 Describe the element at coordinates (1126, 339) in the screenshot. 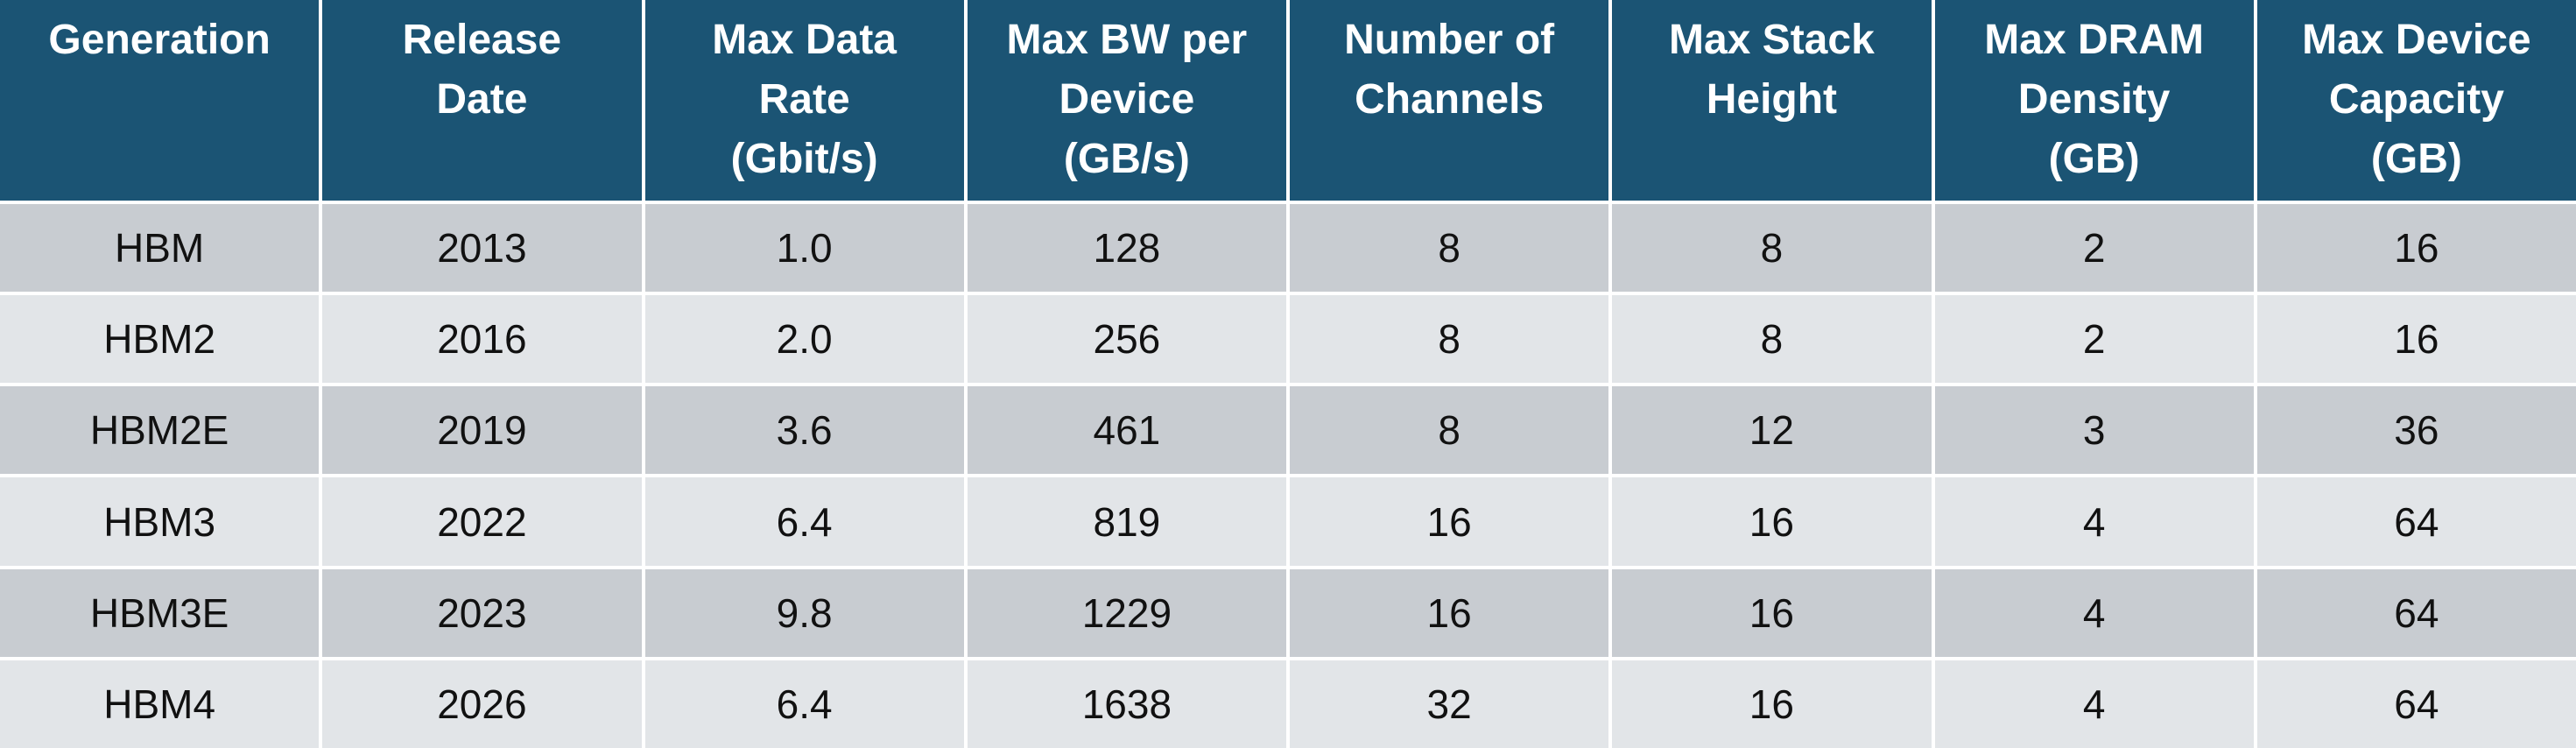

I see `table-cell: 256` at that location.